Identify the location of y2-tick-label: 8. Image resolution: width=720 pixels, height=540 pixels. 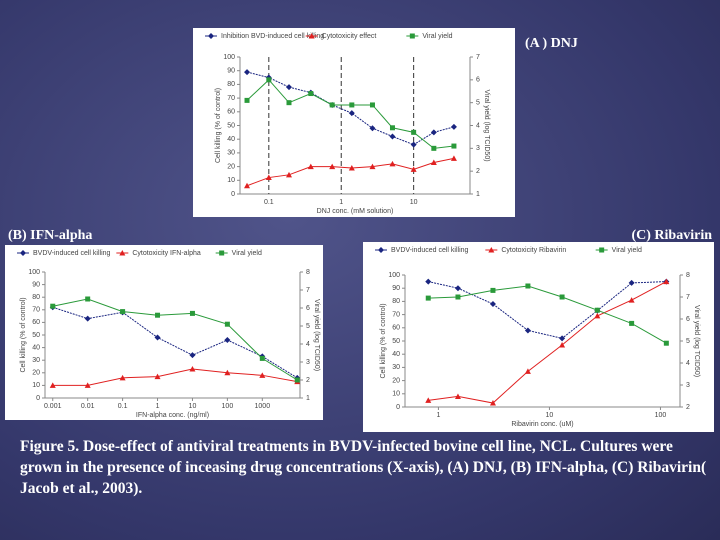
(308, 272).